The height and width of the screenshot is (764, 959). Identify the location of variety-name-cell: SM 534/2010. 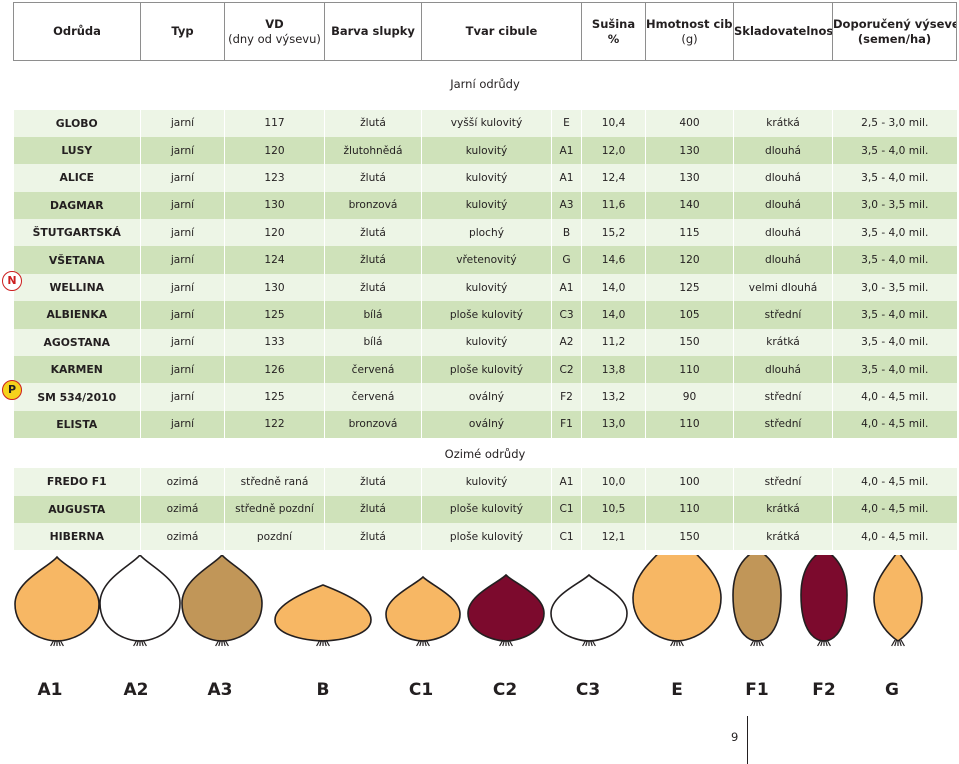
(77, 397).